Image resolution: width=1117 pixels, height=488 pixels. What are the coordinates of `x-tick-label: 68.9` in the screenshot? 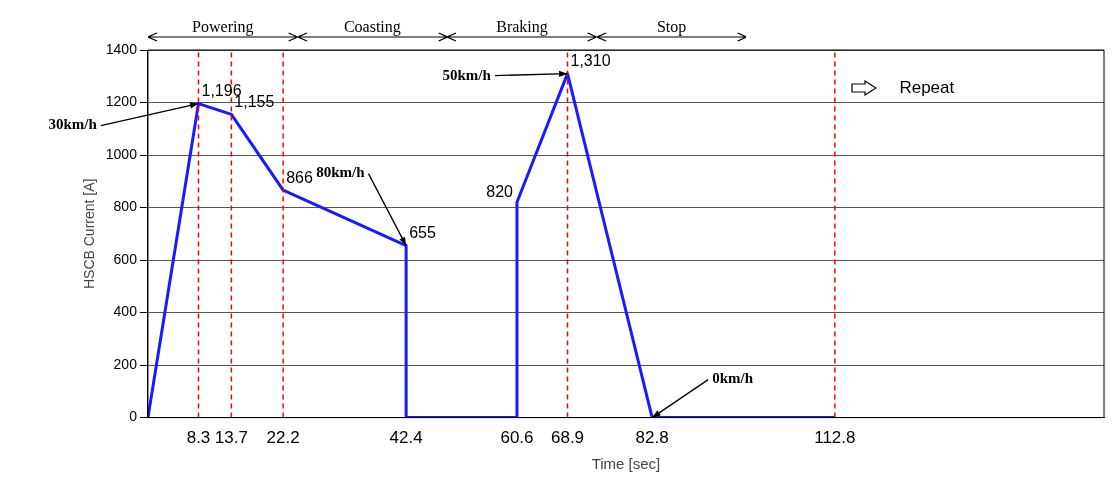 It's located at (567, 438).